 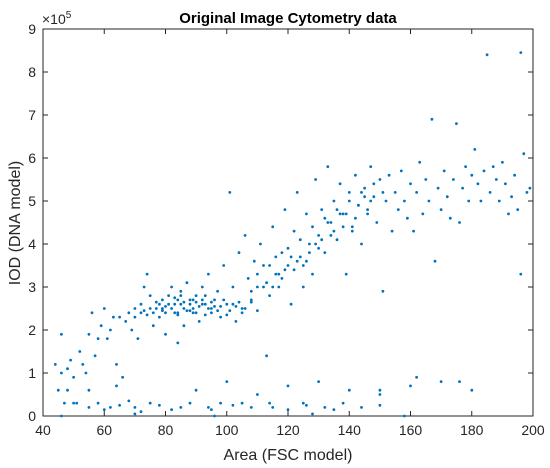 I want to click on x-tick-label: 140, so click(x=350, y=430).